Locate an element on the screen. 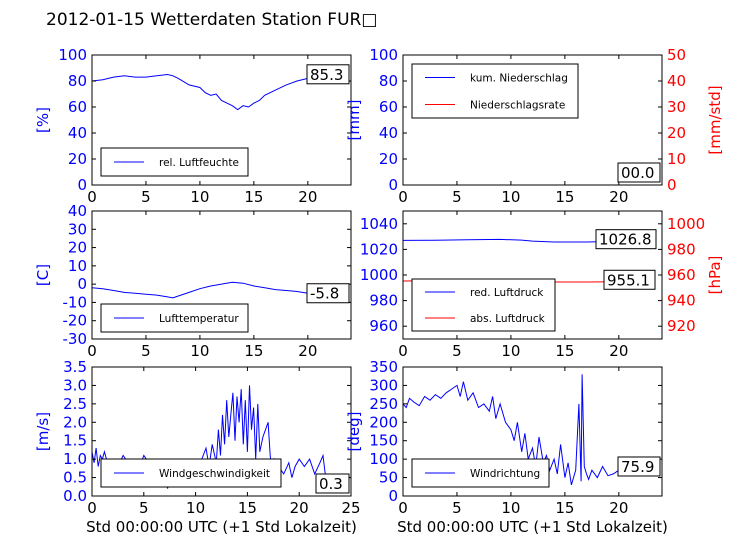  y-tick-label: 10 is located at coordinates (77, 266).